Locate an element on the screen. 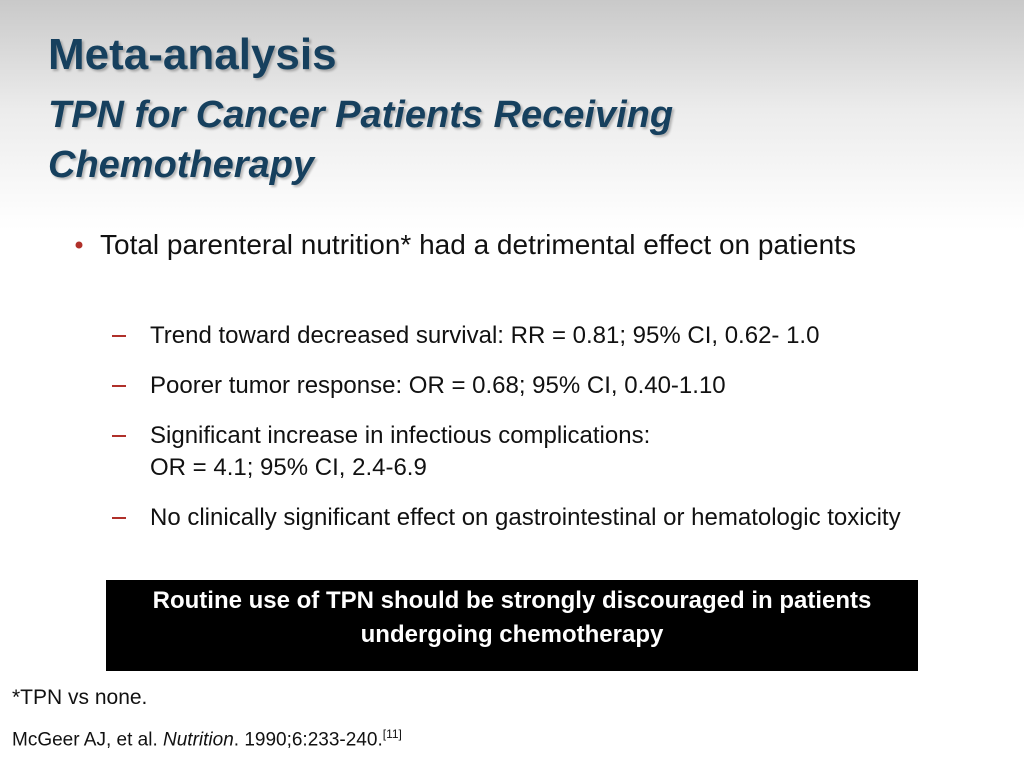 This screenshot has width=1024, height=768. ref-details: . 1990;6:233-240. is located at coordinates (308, 740).